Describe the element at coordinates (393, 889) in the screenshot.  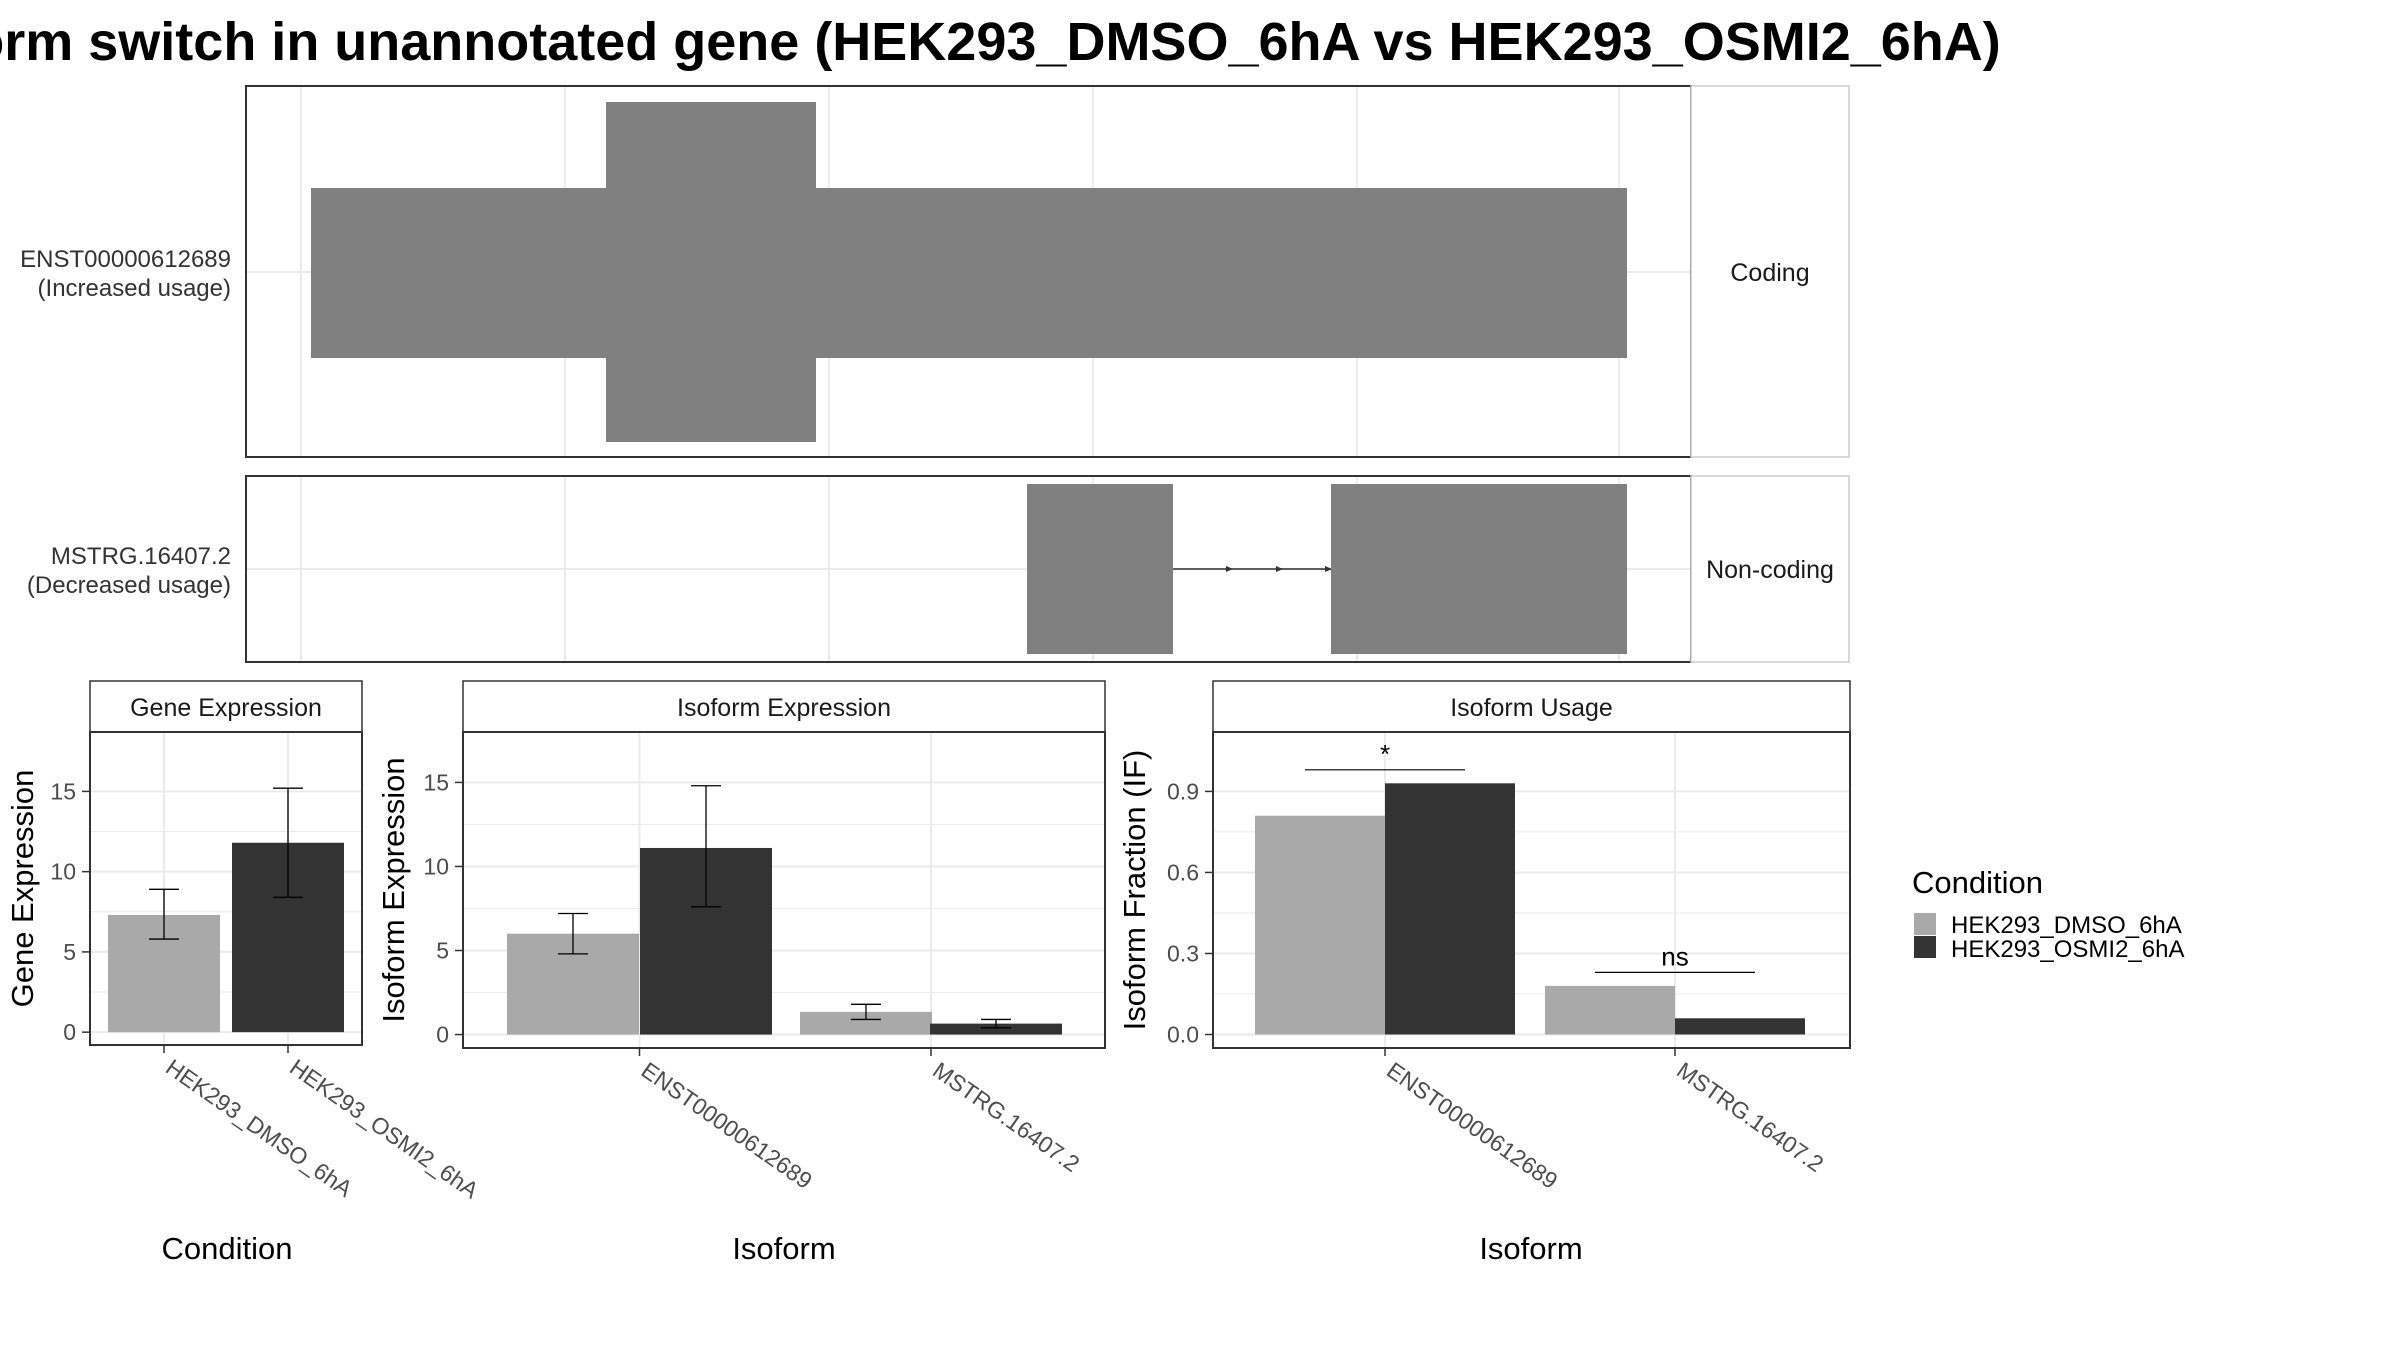
I see `y-axis-title: Isoform Expression` at that location.